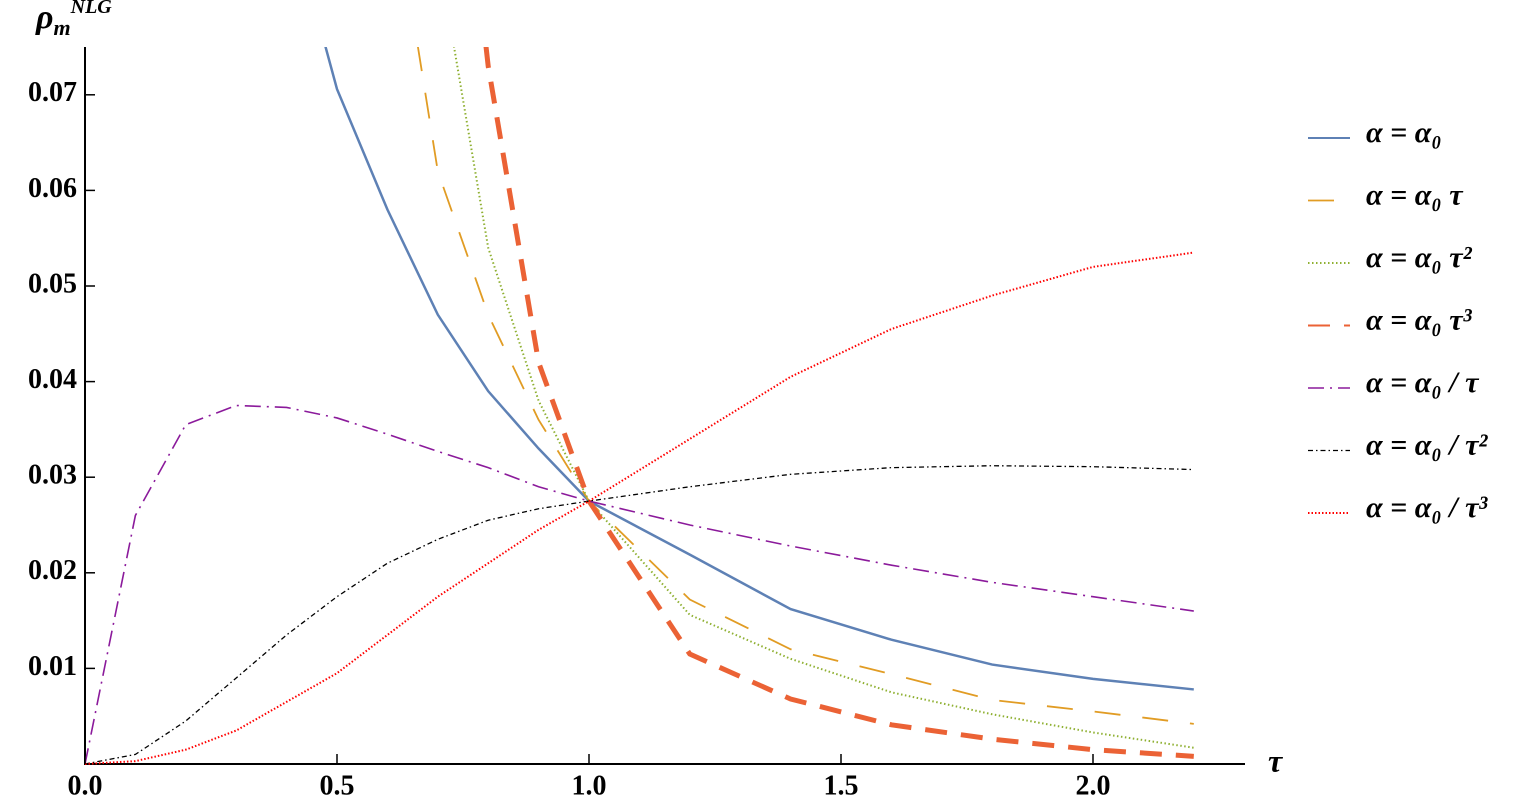  Describe the element at coordinates (73, 20) in the screenshot. I see `y-axis-label: ρmNLG` at that location.